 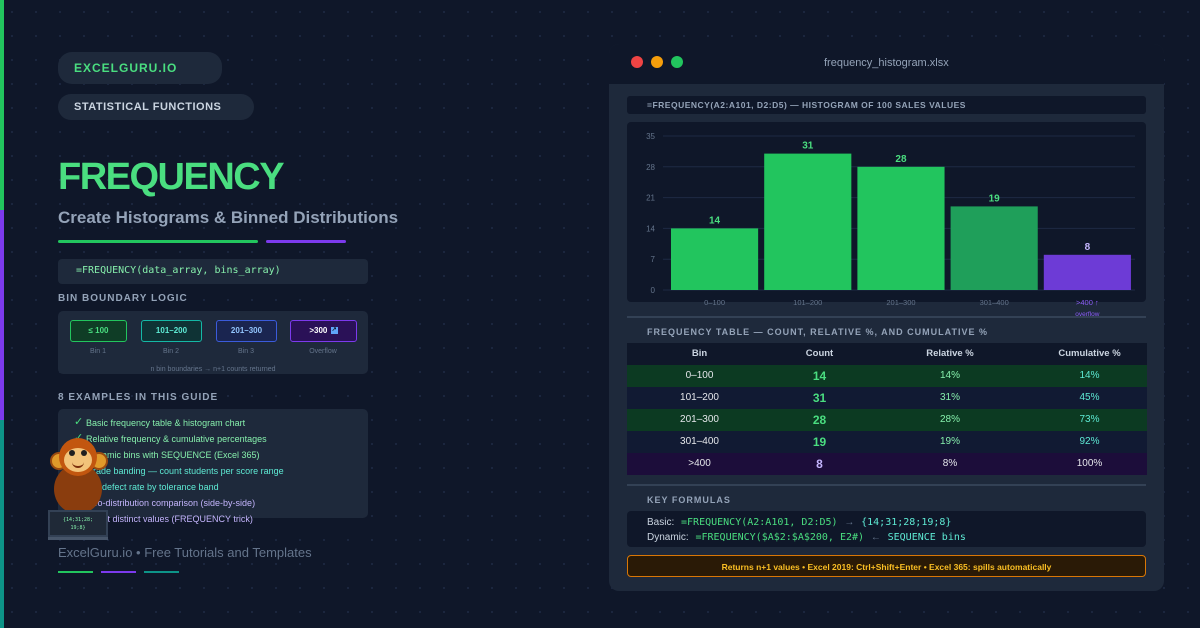 What do you see at coordinates (949, 441) in the screenshot?
I see `cell-relative: 19%` at bounding box center [949, 441].